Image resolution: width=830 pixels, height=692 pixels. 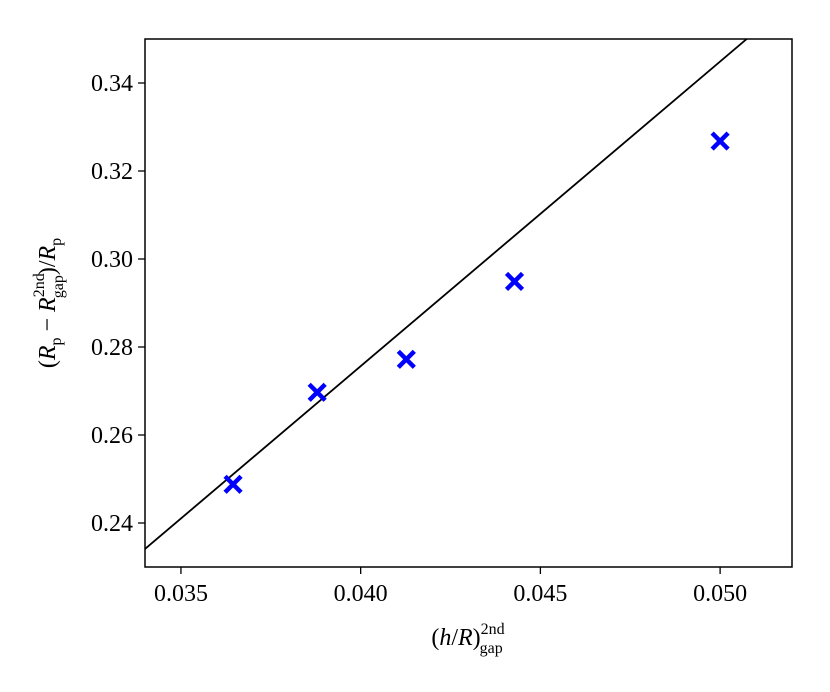 What do you see at coordinates (48, 267) in the screenshot?
I see `y-label-part: )/` at bounding box center [48, 267].